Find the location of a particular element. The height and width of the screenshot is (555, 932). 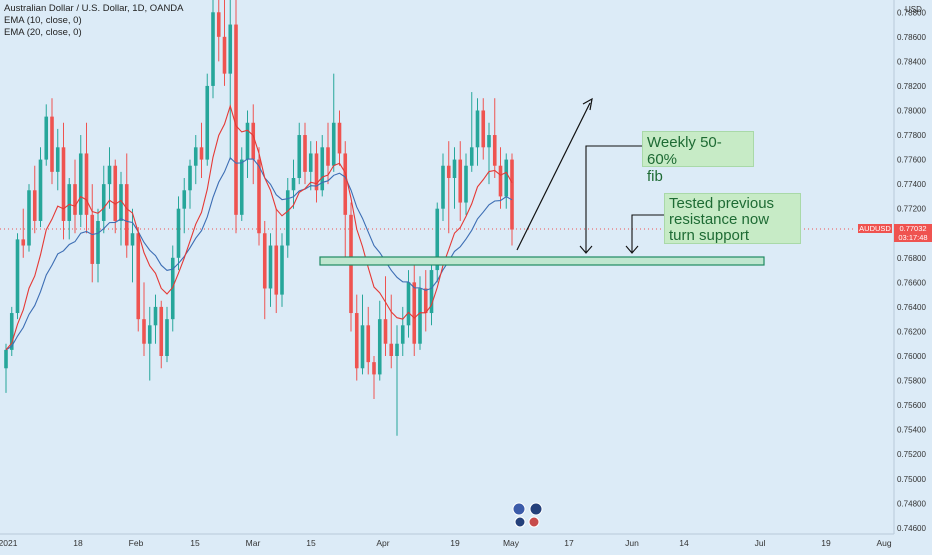

time-tick-label: 14 is located at coordinates (684, 543).